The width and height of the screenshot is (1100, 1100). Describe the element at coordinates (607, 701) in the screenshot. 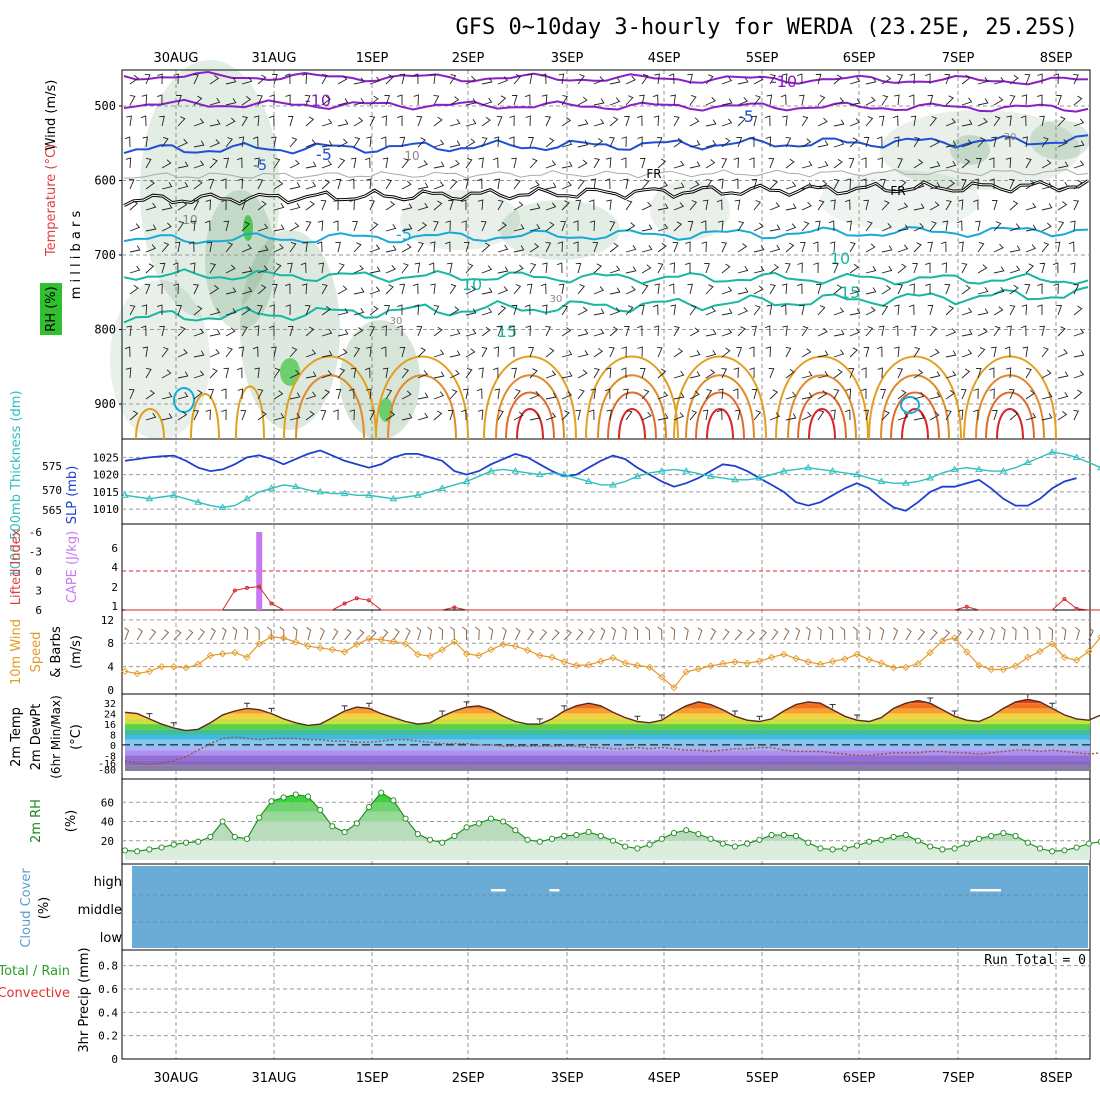

I see `temp-band` at that location.